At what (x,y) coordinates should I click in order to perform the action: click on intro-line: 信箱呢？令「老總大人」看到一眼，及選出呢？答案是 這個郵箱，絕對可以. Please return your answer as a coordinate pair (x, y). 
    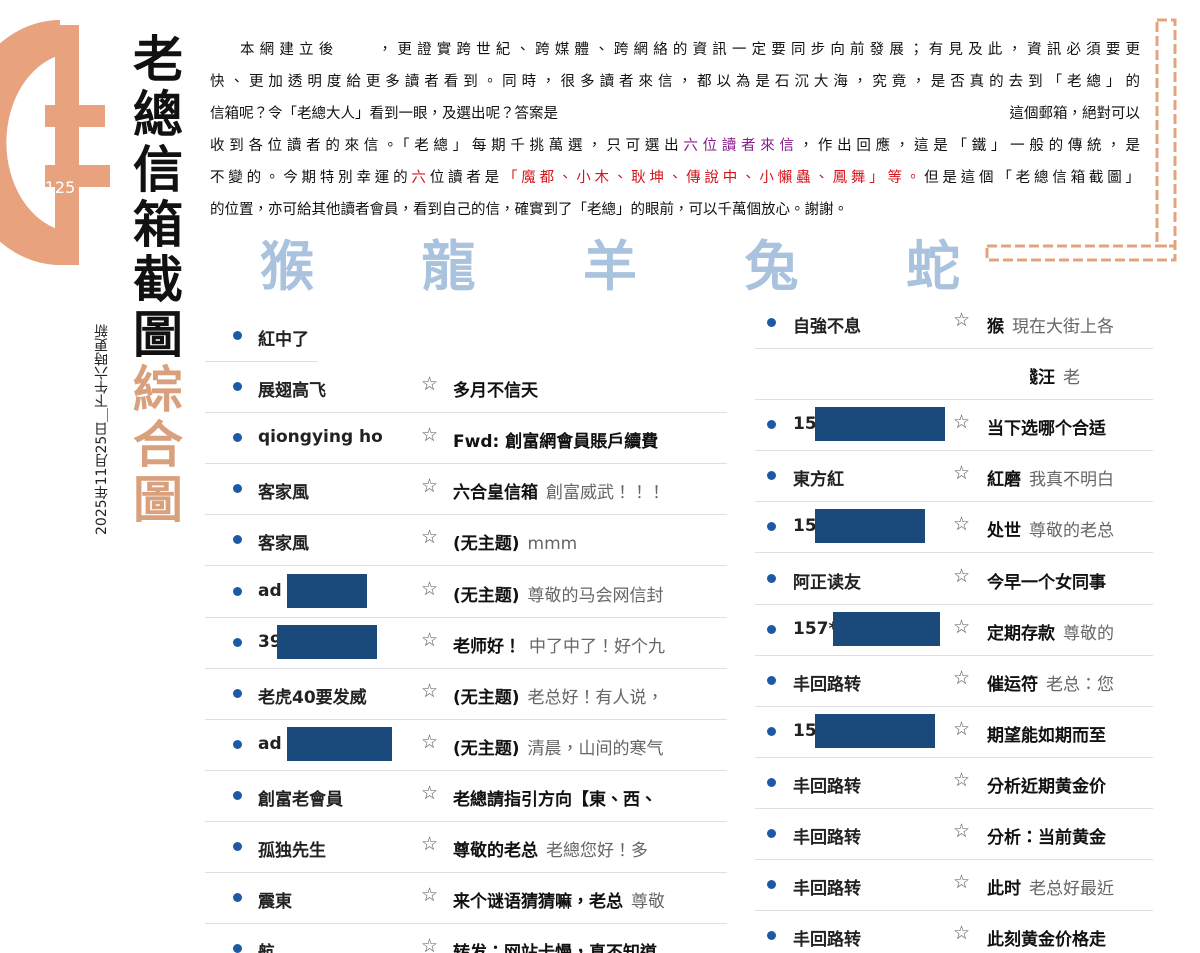
    Looking at the image, I should click on (675, 114).